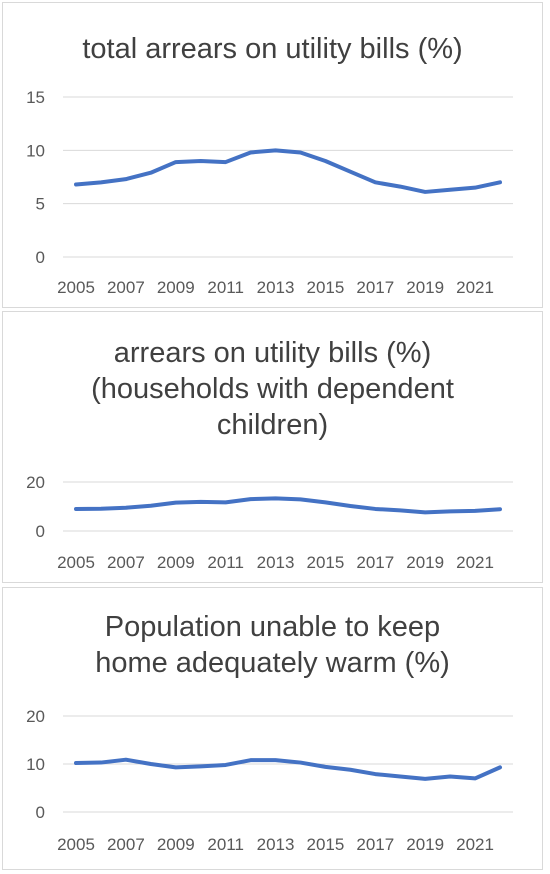 The height and width of the screenshot is (874, 550). What do you see at coordinates (272, 424) in the screenshot?
I see `chart-title-line-3: children)` at bounding box center [272, 424].